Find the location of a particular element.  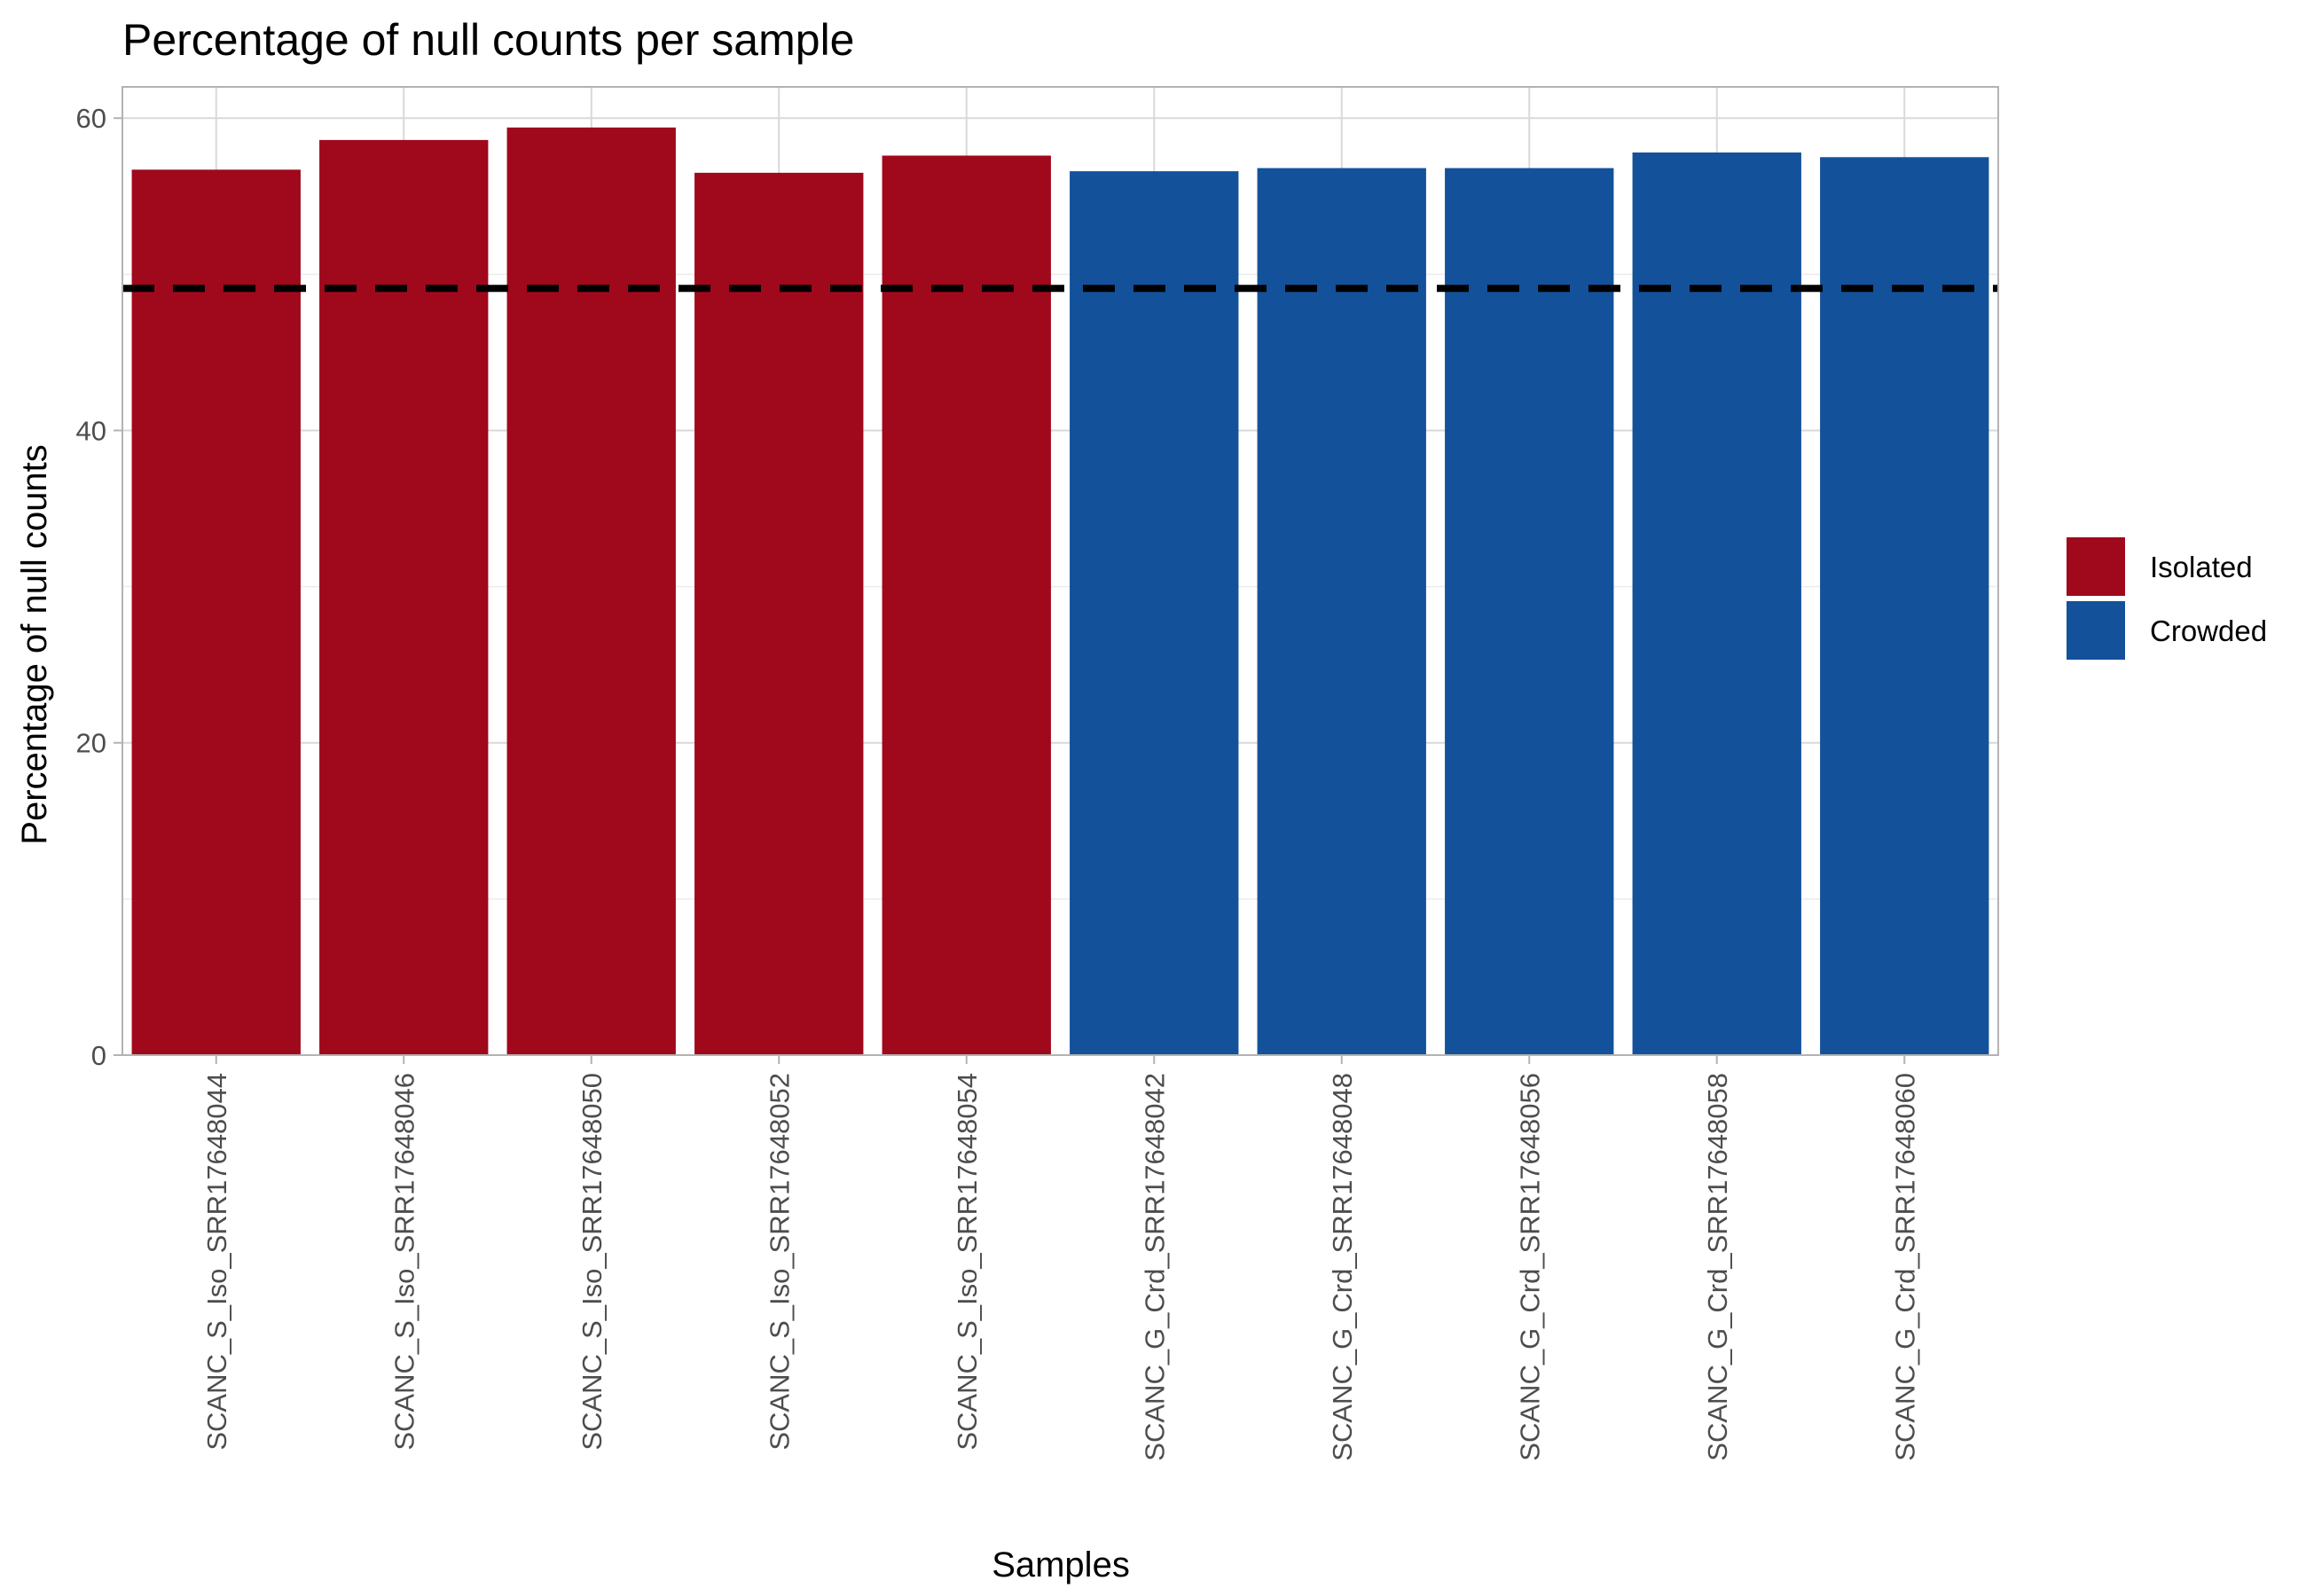

legend: Isolated Crowded is located at coordinates (2167, 598).